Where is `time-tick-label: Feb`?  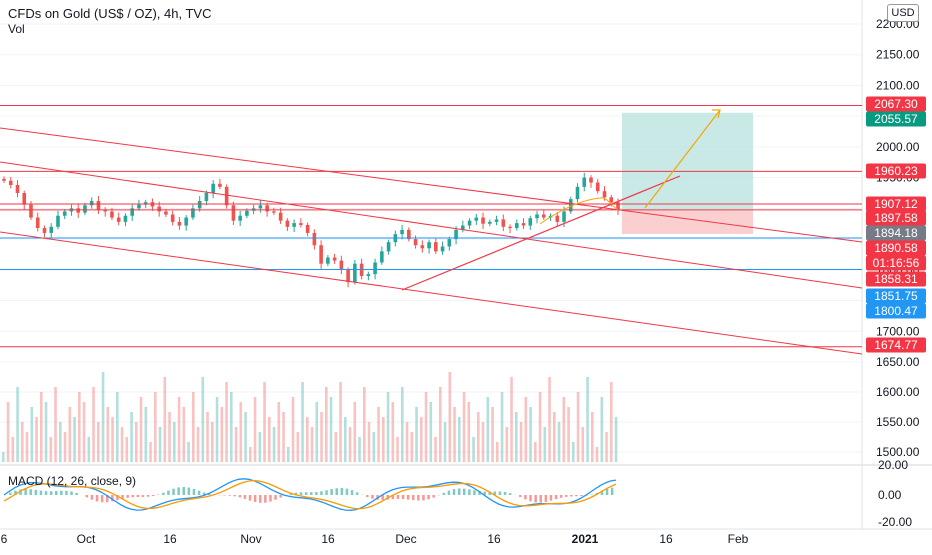 time-tick-label: Feb is located at coordinates (738, 539).